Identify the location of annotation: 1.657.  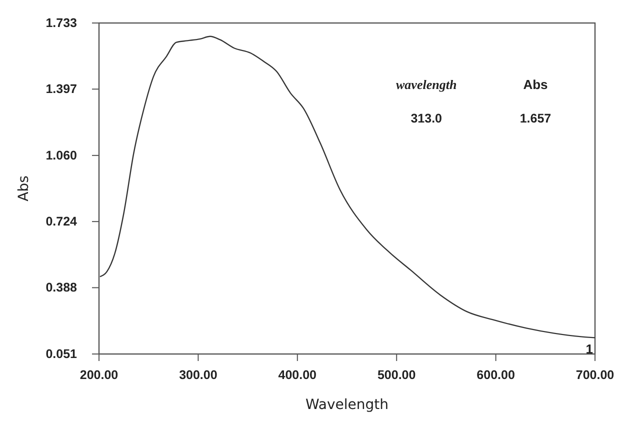
(536, 118).